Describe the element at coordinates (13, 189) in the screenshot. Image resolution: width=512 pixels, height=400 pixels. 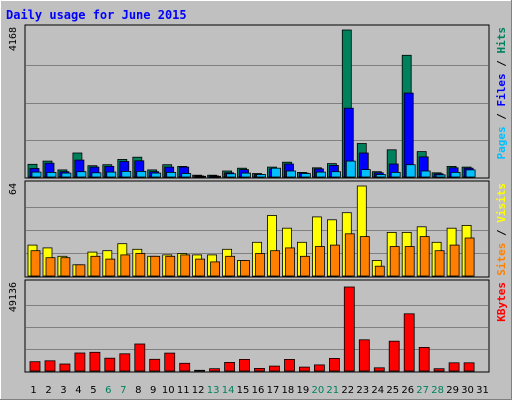
I see `y-tick-label-middle: 64` at that location.